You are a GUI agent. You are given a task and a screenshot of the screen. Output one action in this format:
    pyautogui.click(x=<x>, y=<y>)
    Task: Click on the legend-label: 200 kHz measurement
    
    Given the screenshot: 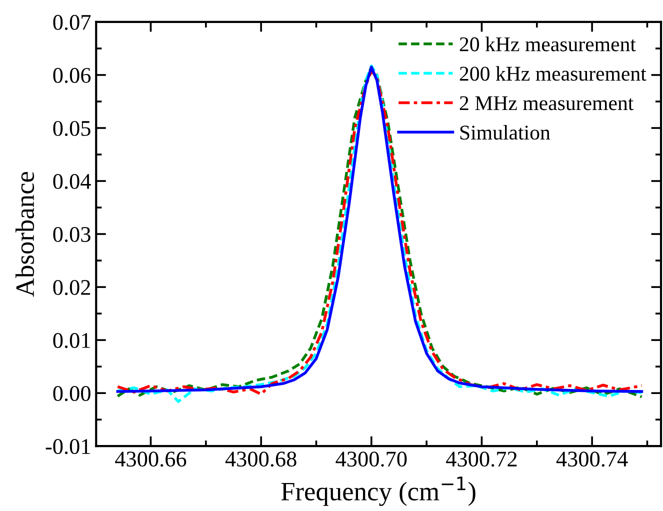 What is the action you would take?
    pyautogui.click(x=553, y=73)
    